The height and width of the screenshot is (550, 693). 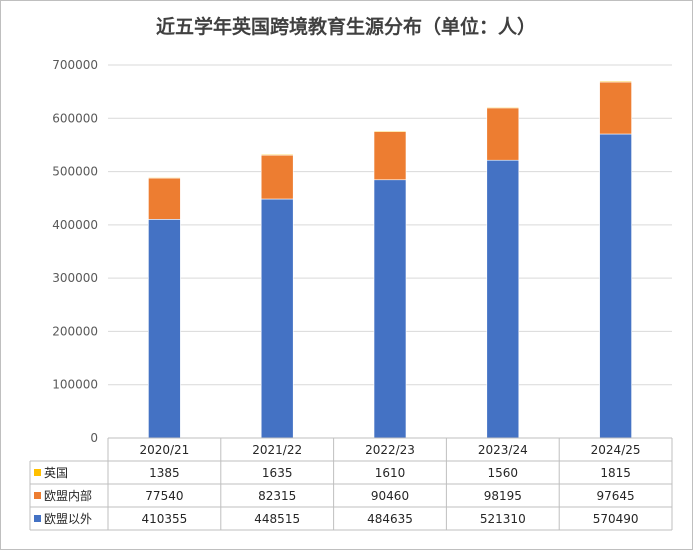 I want to click on data-label: 1385, so click(x=164, y=473).